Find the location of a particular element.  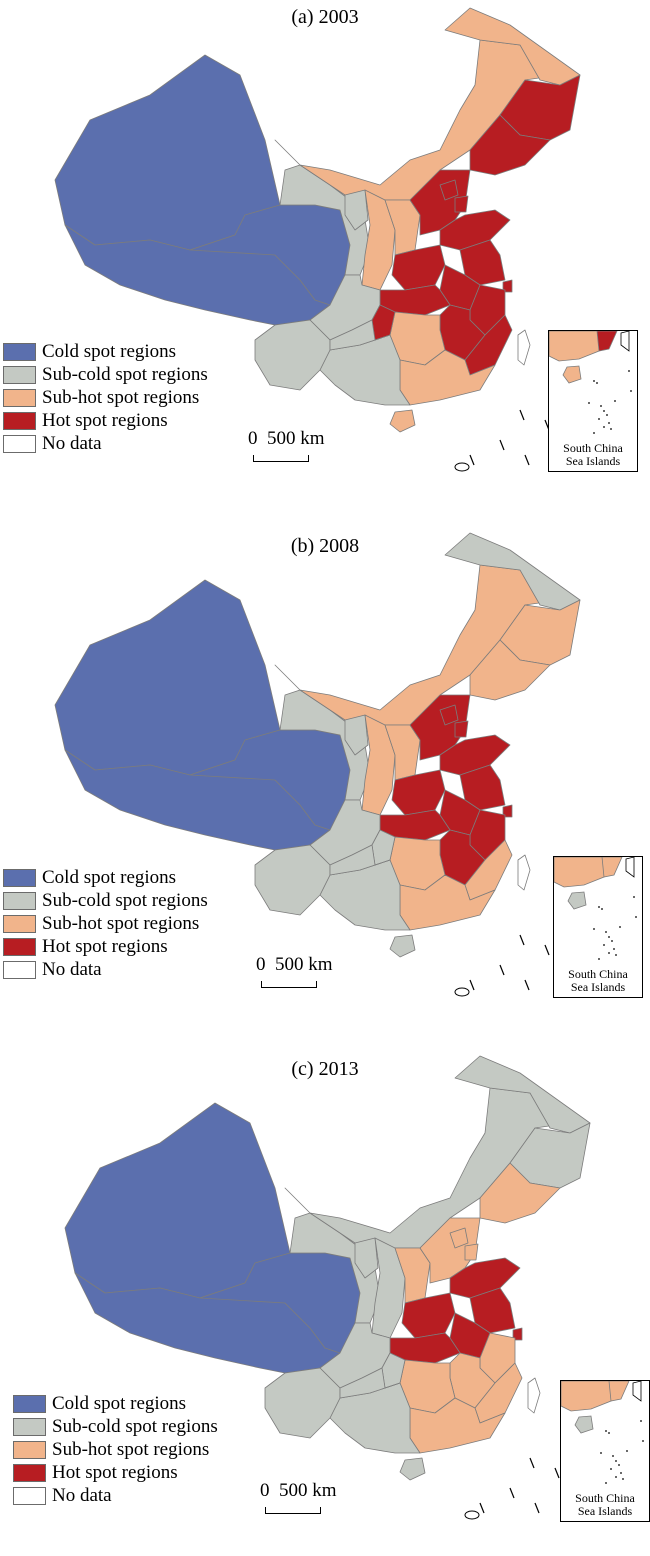

panel-title: (a) 2003 is located at coordinates (325, 17).